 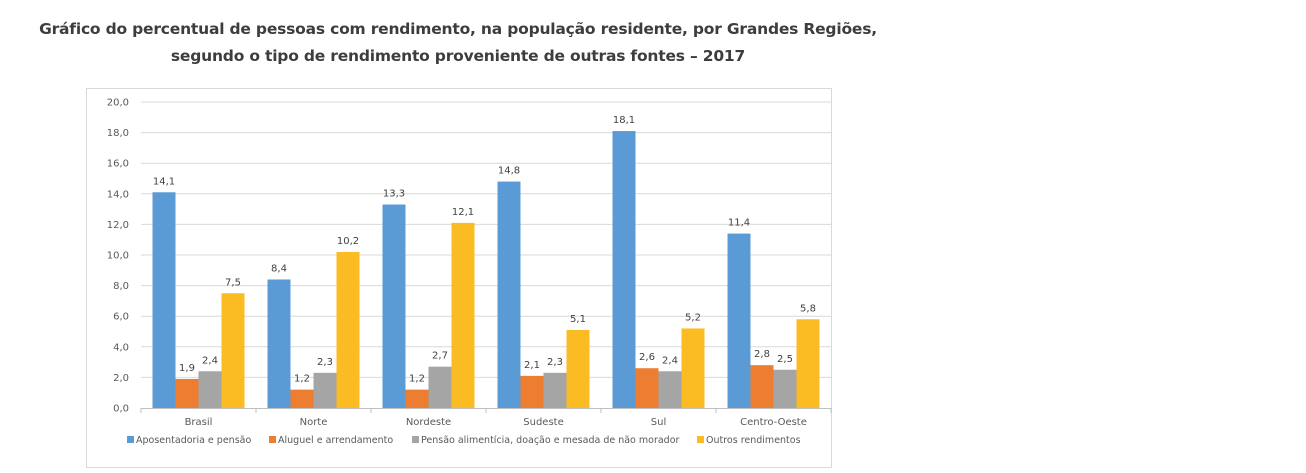 What do you see at coordinates (785, 359) in the screenshot?
I see `data-label: 2,5` at bounding box center [785, 359].